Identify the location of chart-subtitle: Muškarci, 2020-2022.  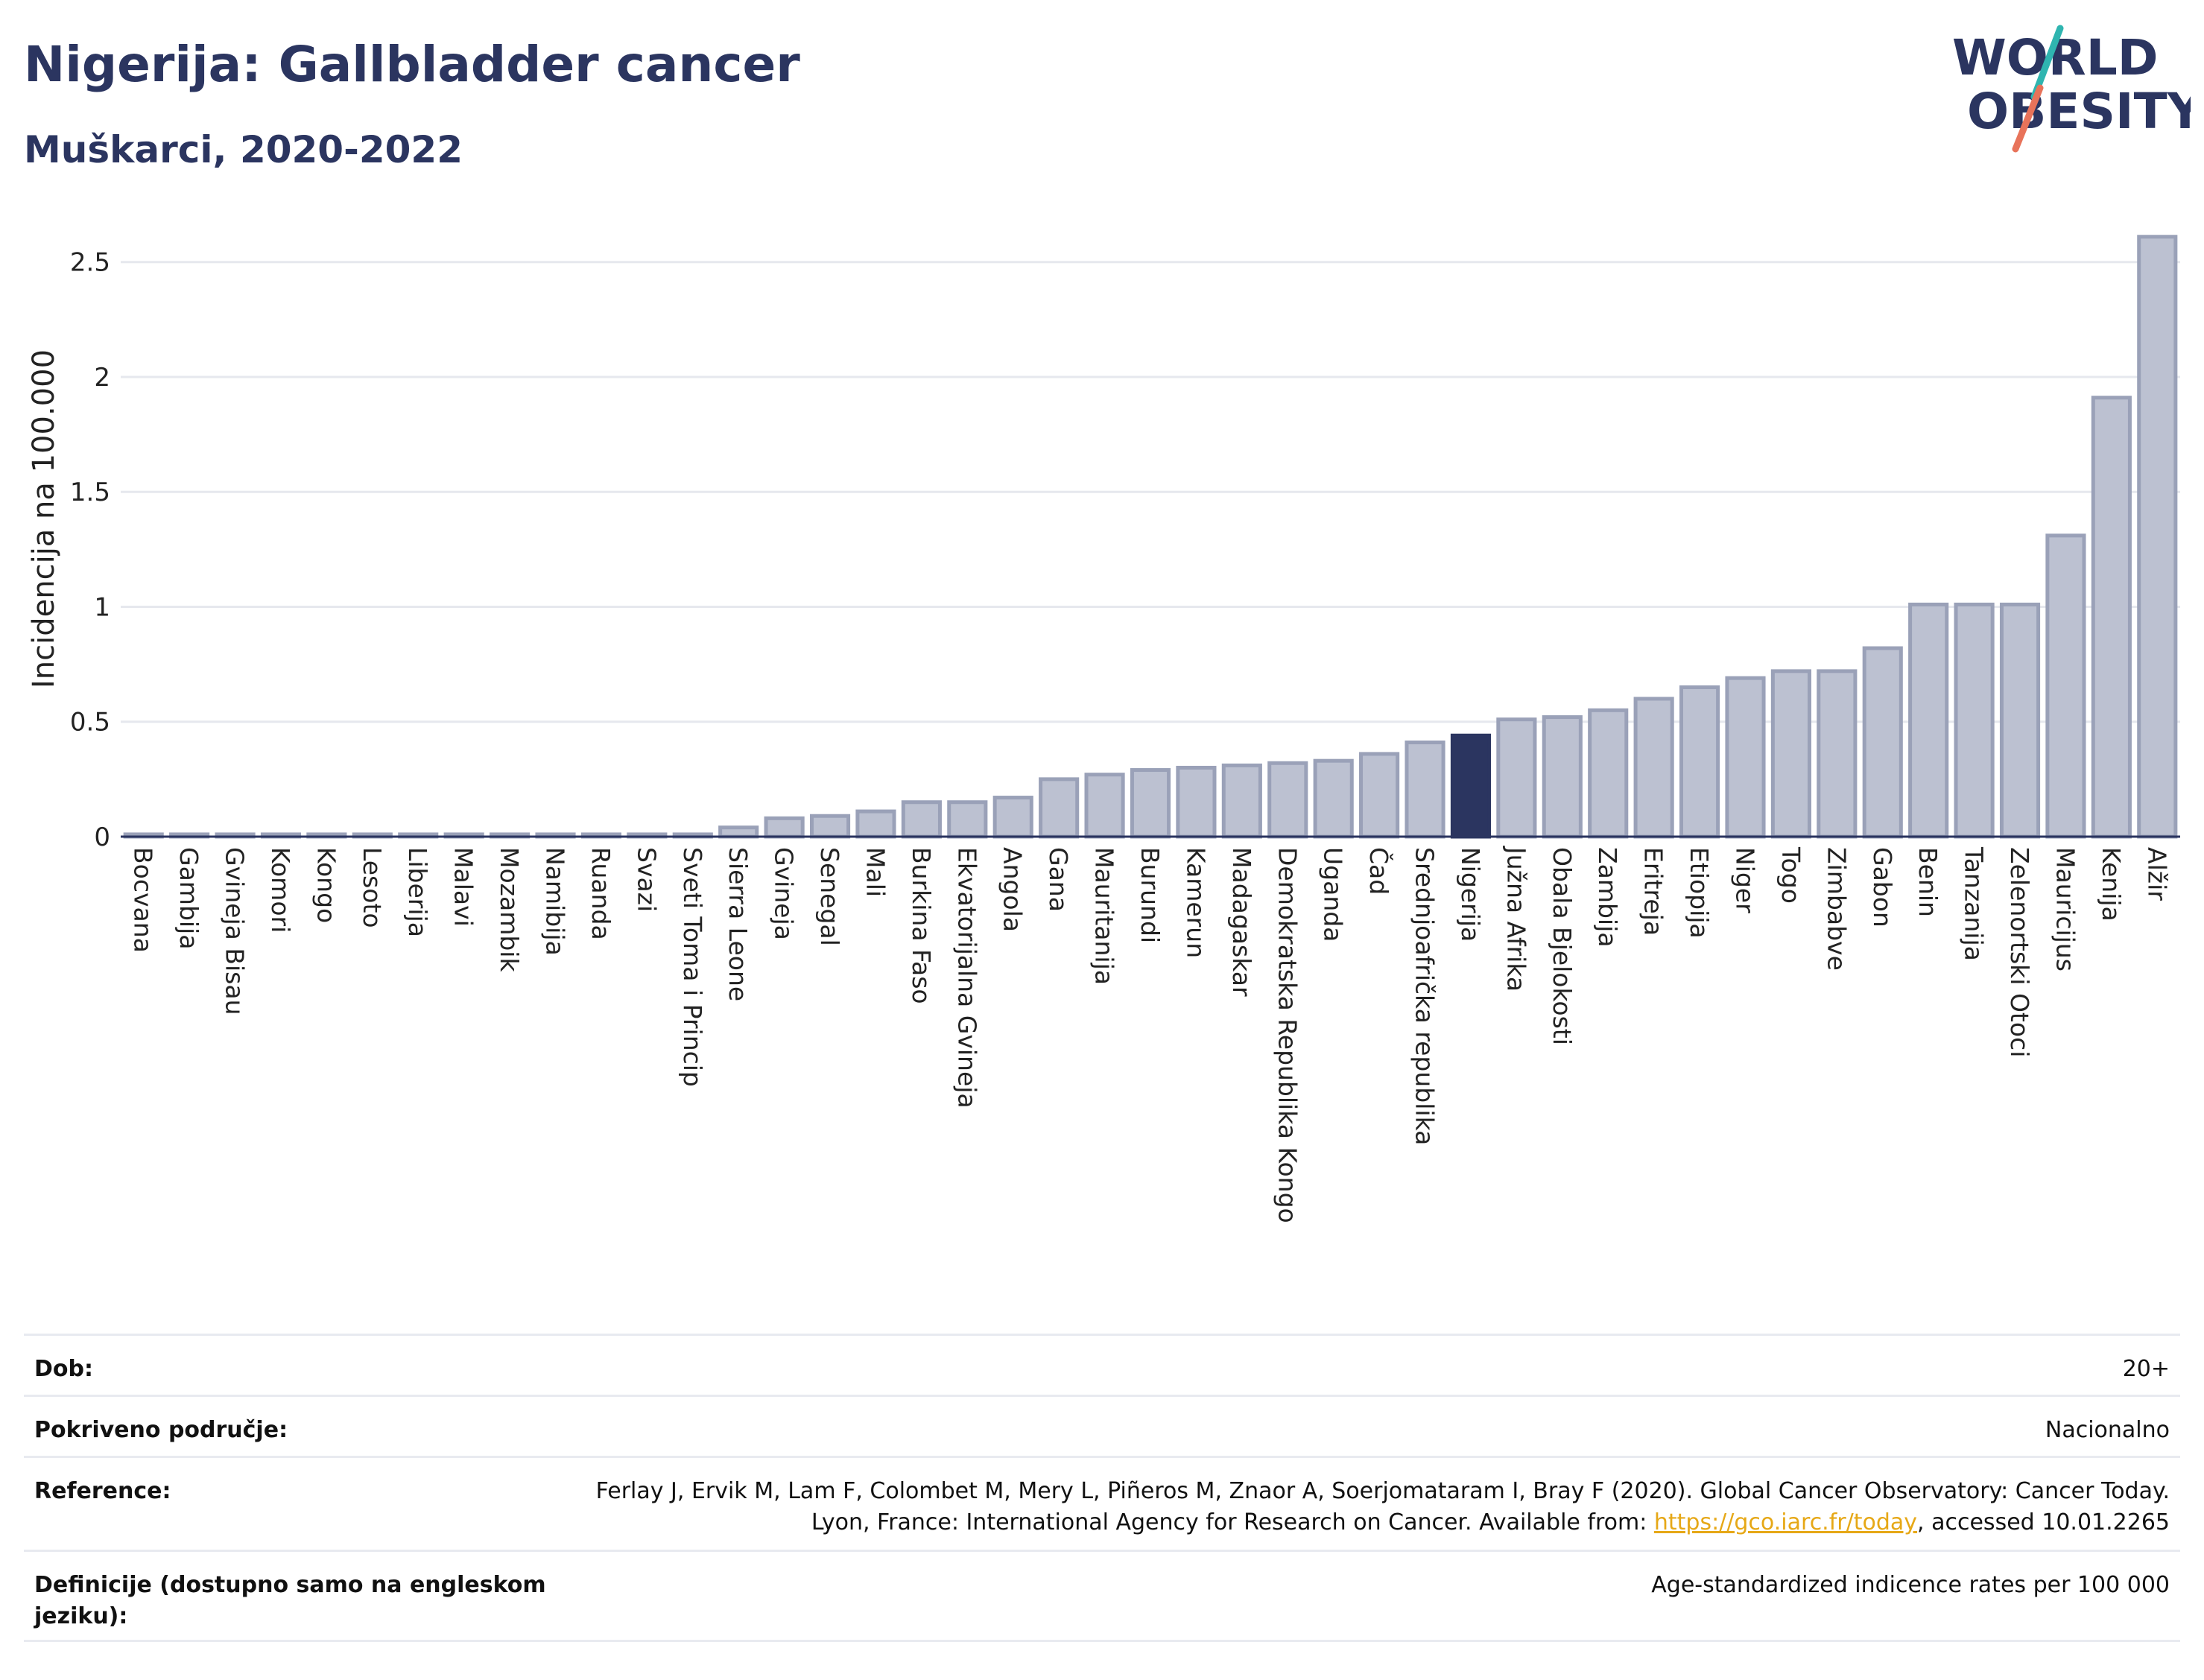
(243, 149).